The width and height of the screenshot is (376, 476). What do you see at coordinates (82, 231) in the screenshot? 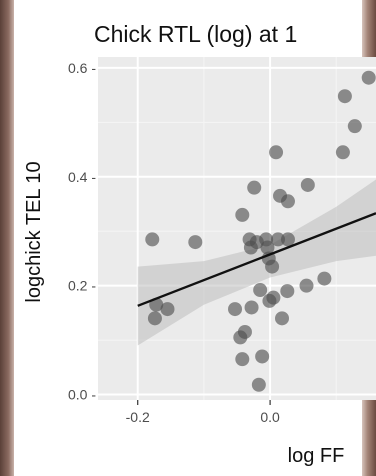
I see `y-axis-ticks: 0.0 - 0.2 - 0.4 - 0.6 -` at bounding box center [82, 231].